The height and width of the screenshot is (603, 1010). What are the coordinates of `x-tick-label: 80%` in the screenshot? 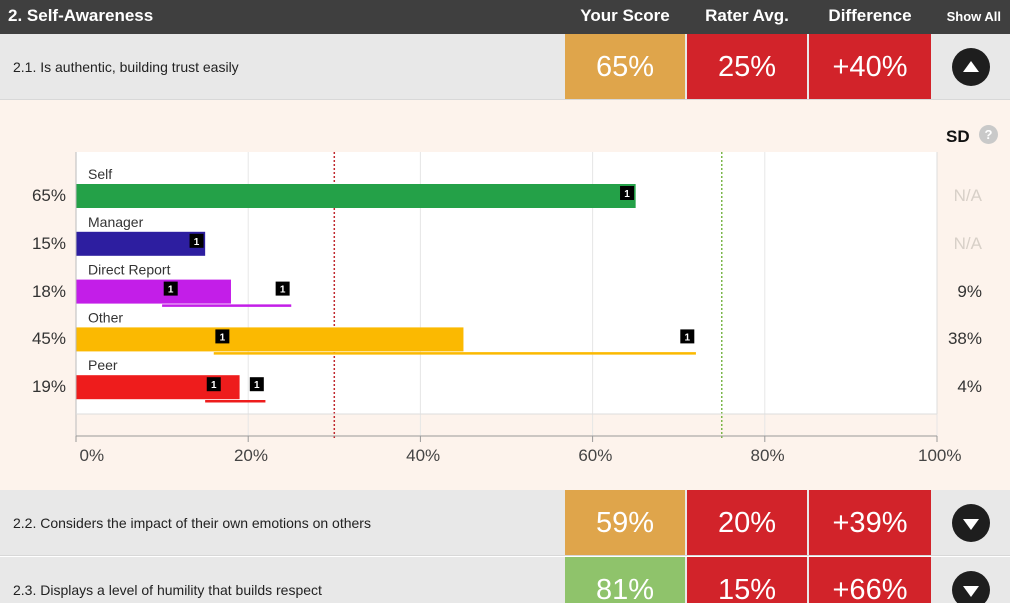 It's located at (767, 455).